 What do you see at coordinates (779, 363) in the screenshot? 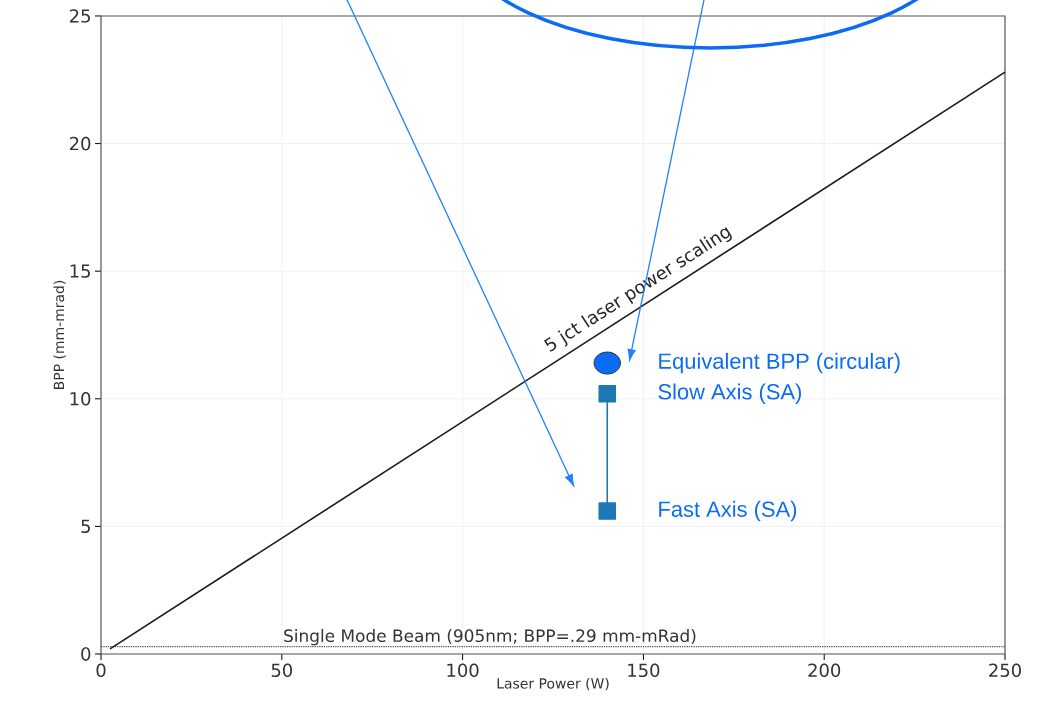
I see `annotation: Equivalent BPP (circular)` at bounding box center [779, 363].